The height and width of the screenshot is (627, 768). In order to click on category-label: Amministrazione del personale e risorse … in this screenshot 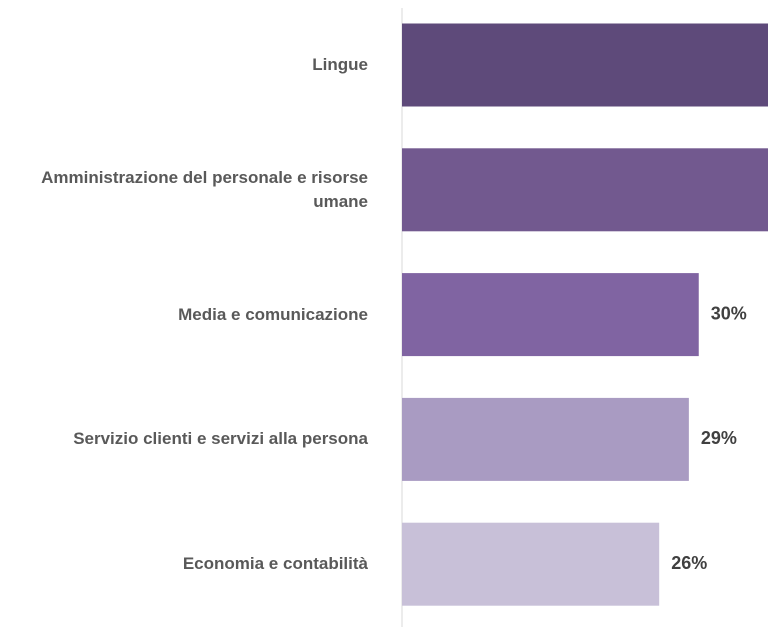, I will do `click(204, 189)`.